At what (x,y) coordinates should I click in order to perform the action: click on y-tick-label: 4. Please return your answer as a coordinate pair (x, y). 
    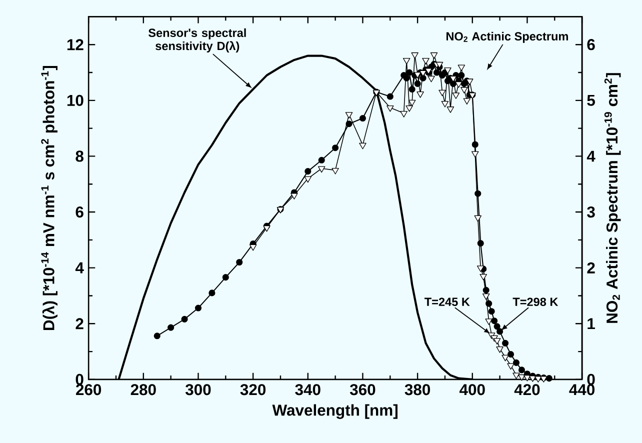
    Looking at the image, I should click on (79, 268).